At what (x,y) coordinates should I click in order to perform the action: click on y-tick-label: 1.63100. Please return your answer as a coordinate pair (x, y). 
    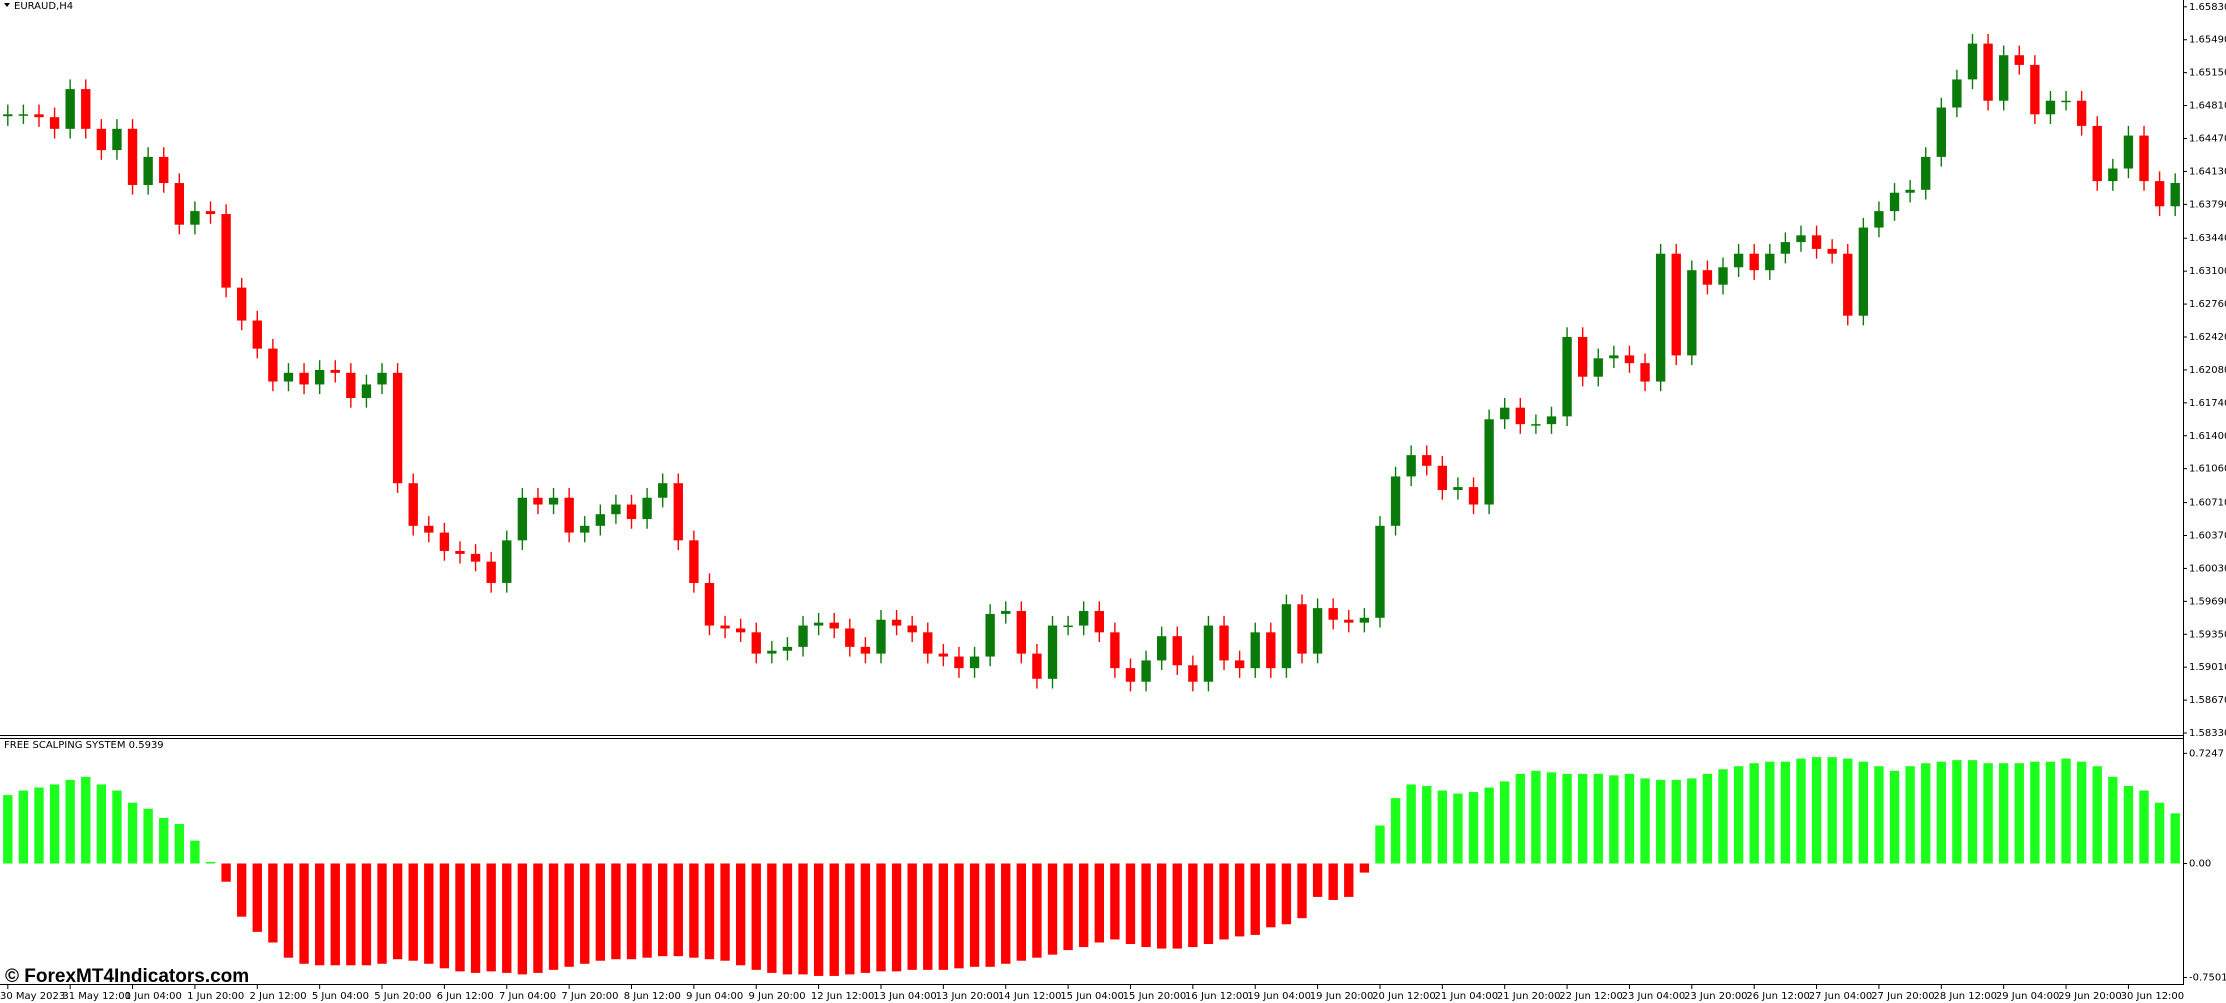
    Looking at the image, I should click on (2207, 271).